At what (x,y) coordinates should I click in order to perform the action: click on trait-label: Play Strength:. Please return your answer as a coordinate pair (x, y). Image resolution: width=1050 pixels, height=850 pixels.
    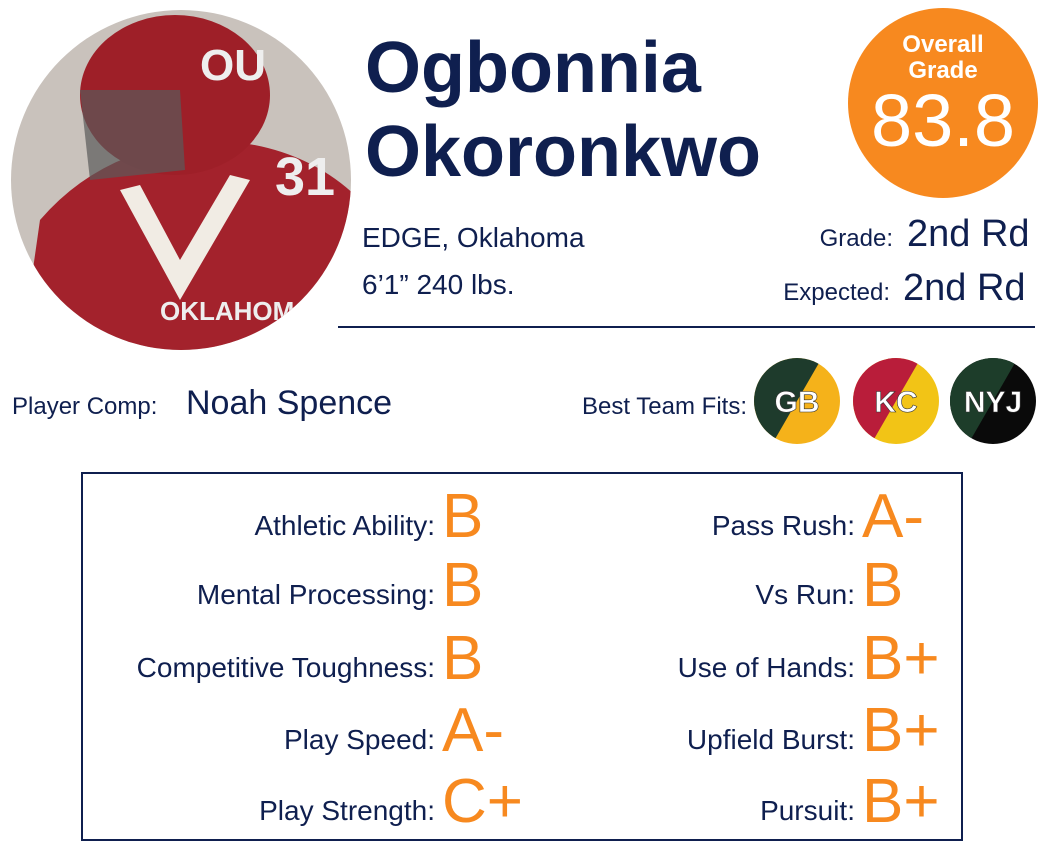
    Looking at the image, I should click on (347, 810).